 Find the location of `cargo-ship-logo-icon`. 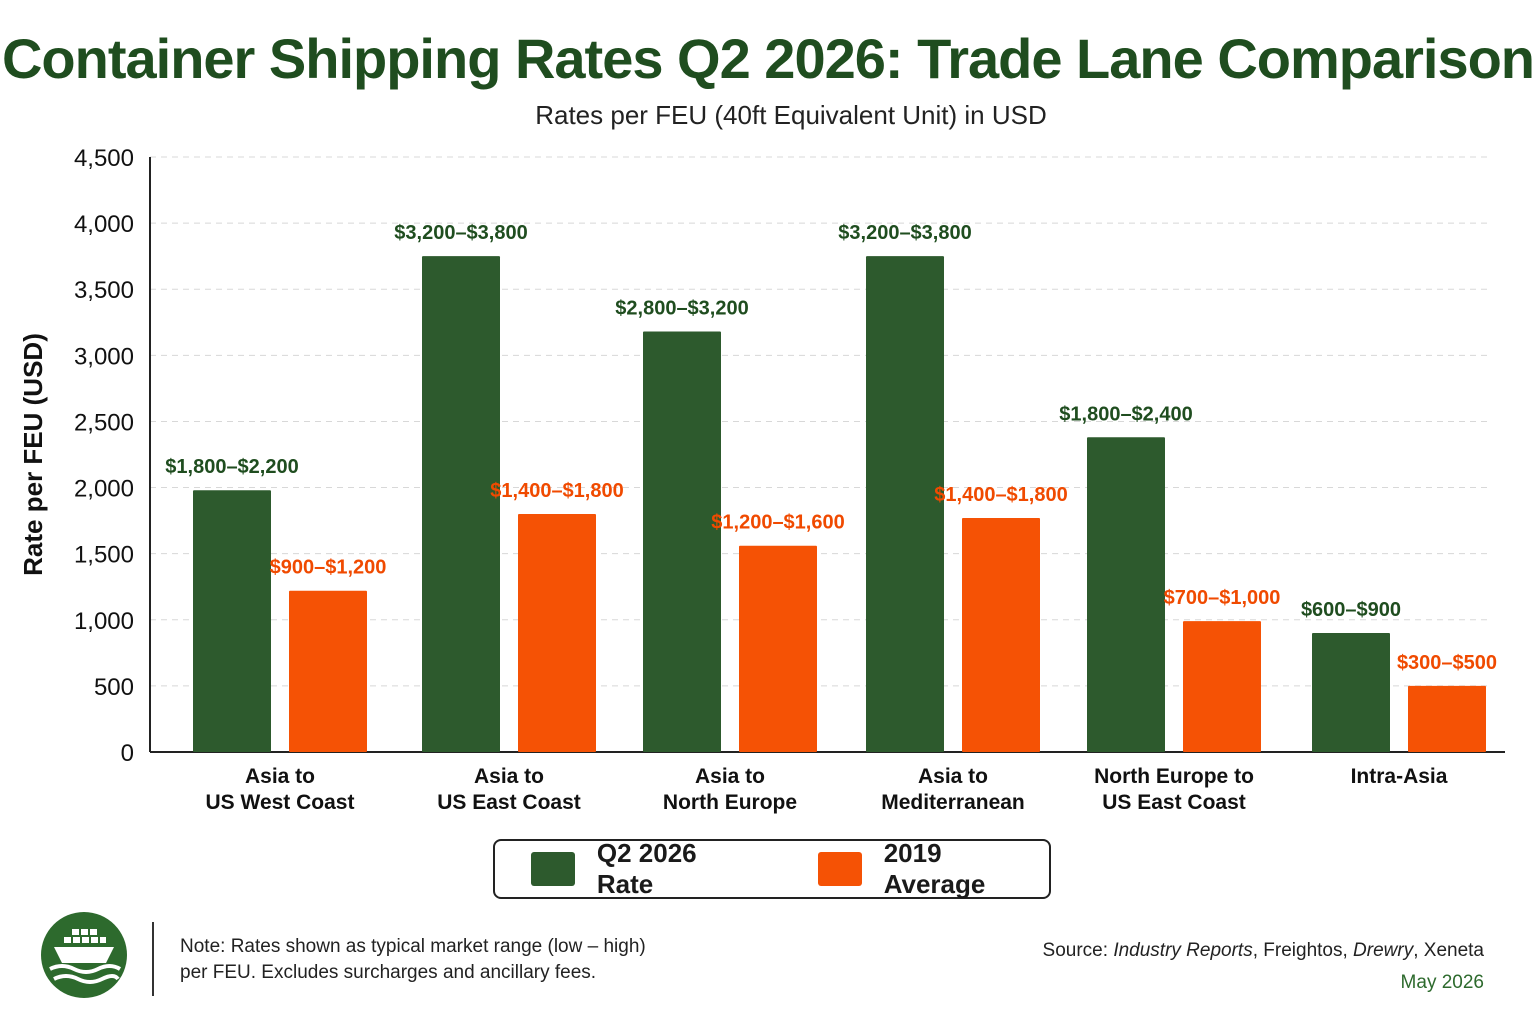

cargo-ship-logo-icon is located at coordinates (84, 955).